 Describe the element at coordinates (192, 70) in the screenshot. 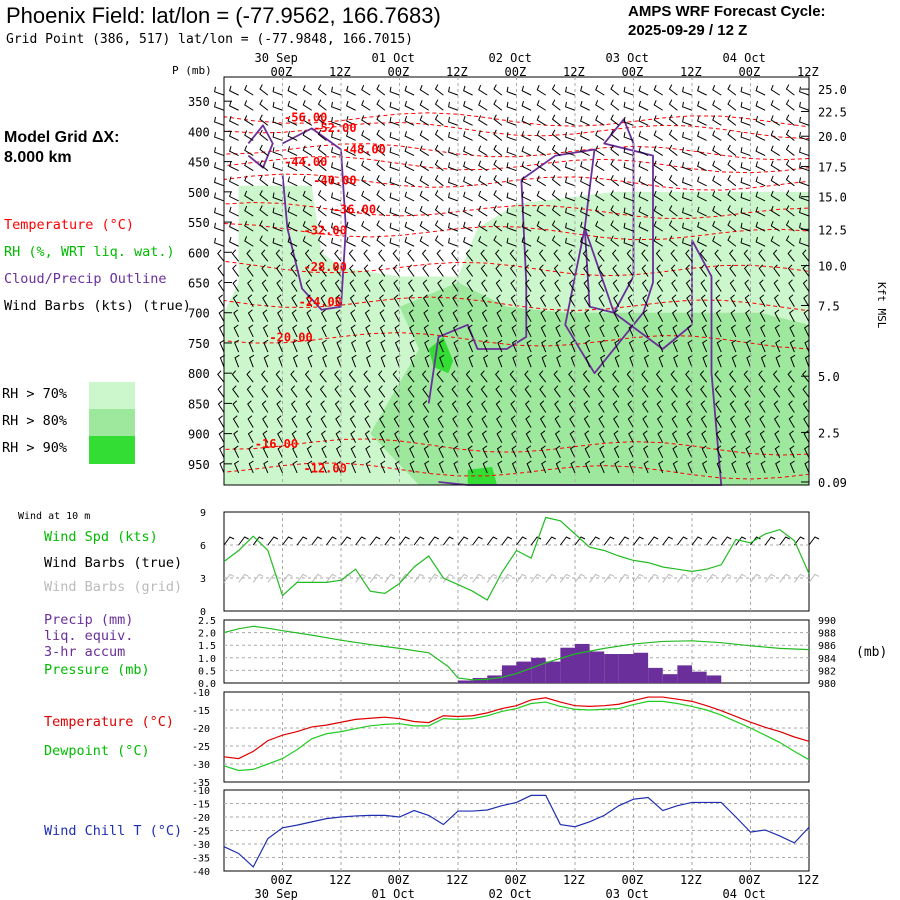

I see `pressure-axis-label: P (mb)` at that location.